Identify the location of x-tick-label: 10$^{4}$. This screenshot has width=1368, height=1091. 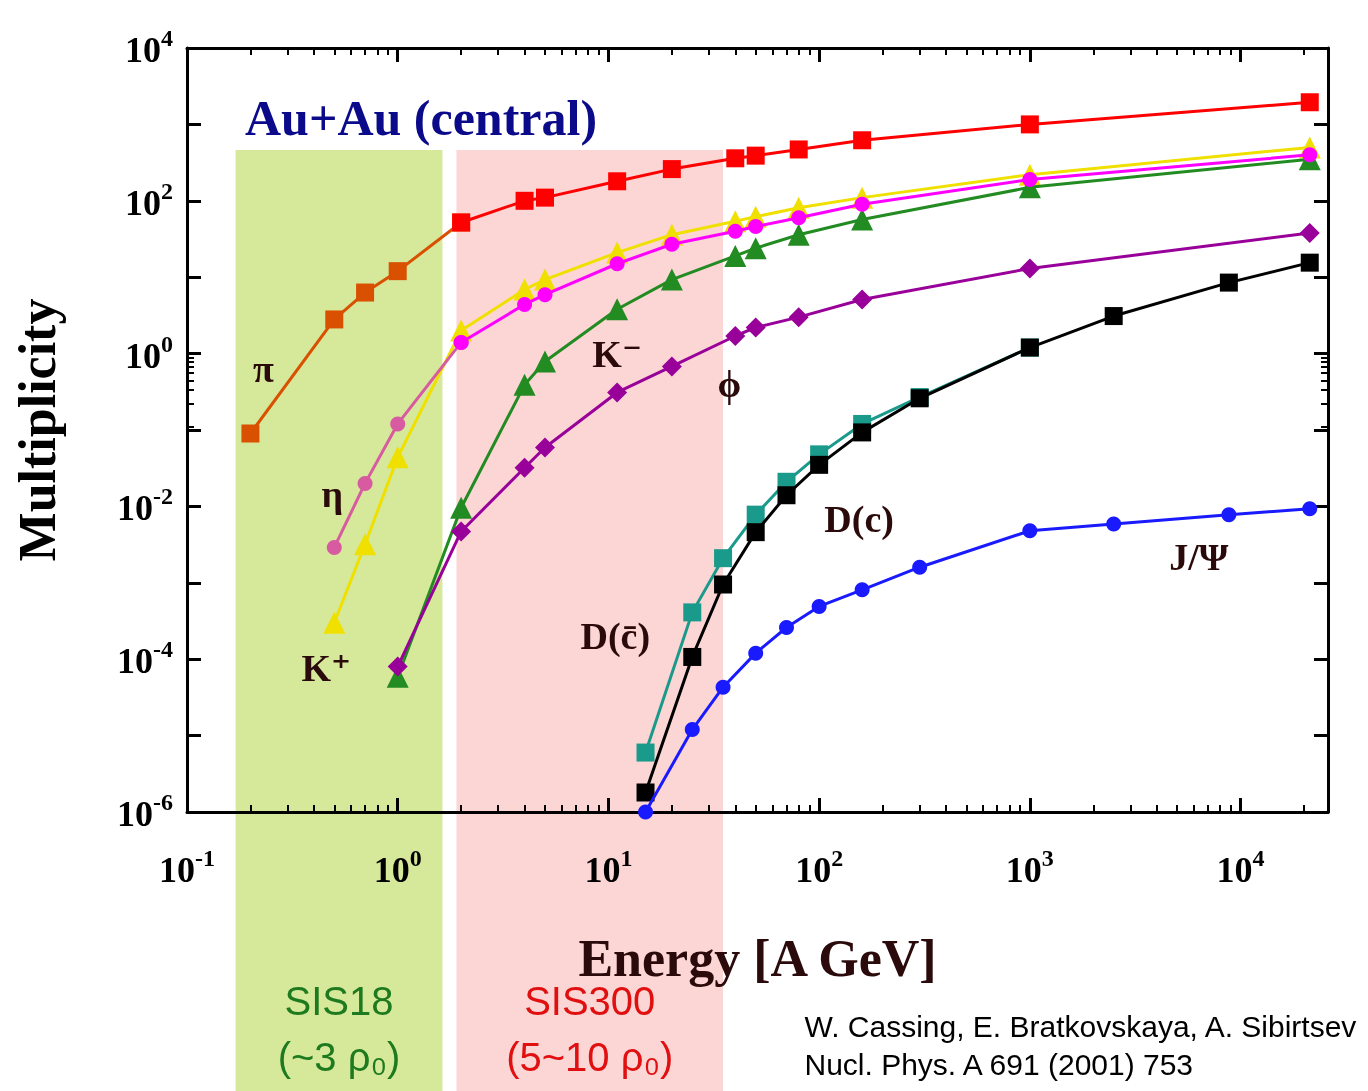
(1240, 868).